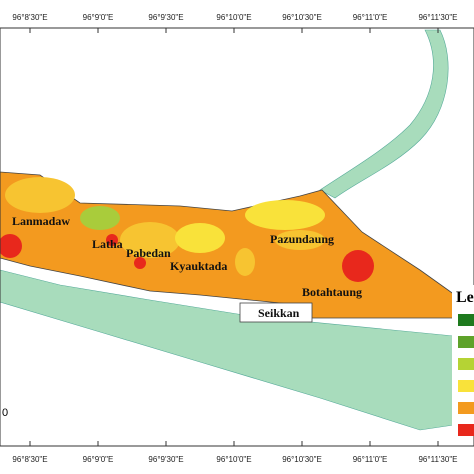 This screenshot has height=474, width=474. Describe the element at coordinates (332, 292) in the screenshot. I see `place-label: Botahtaung` at that location.